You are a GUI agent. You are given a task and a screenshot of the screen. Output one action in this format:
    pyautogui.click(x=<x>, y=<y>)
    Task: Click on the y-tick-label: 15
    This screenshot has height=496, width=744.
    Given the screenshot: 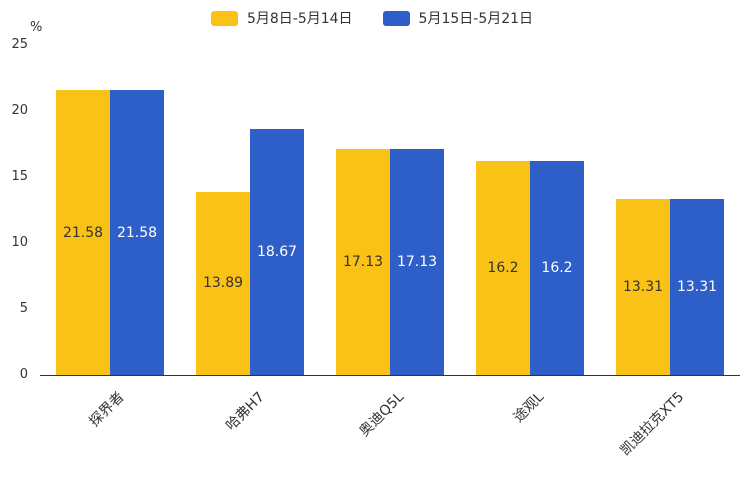 What is the action you would take?
    pyautogui.click(x=19, y=176)
    